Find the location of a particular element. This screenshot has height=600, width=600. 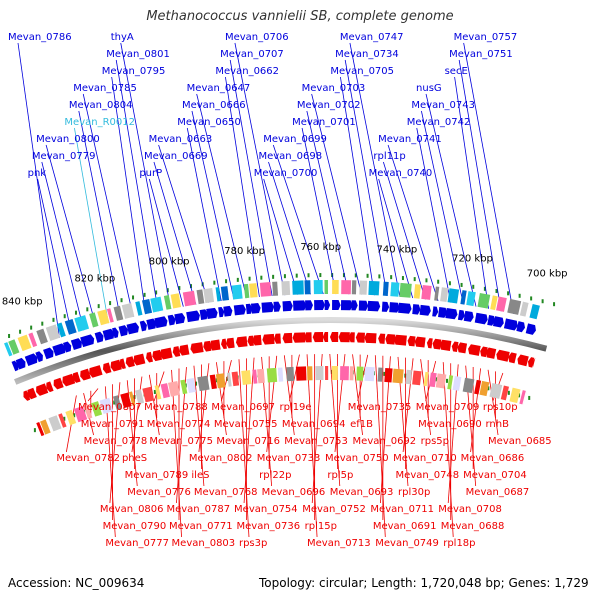

gene-label: Mevan_0647 is located at coordinates (219, 88).